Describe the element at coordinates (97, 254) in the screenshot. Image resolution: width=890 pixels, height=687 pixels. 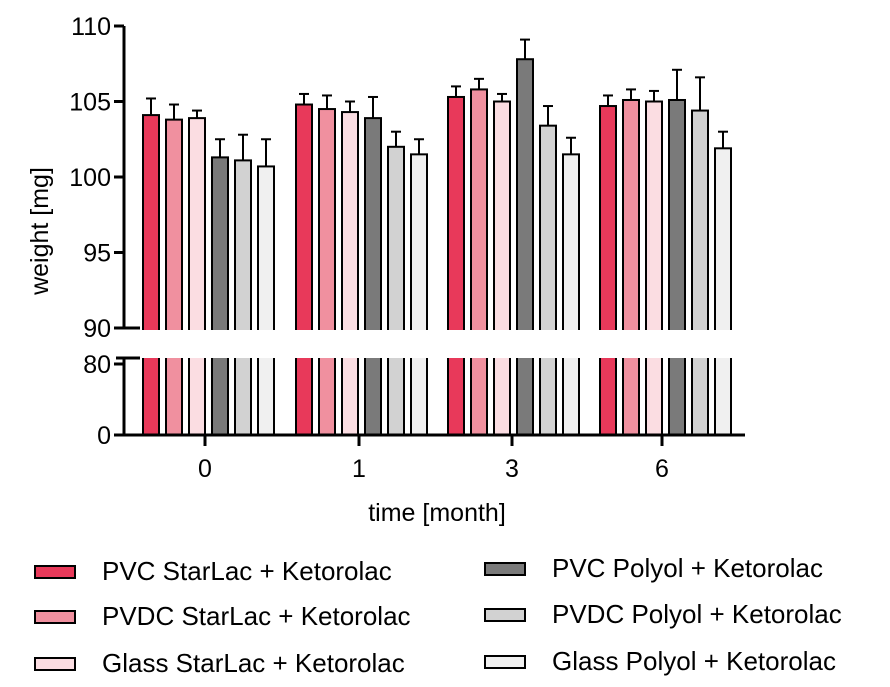
I see `y-tick-label: 95` at that location.